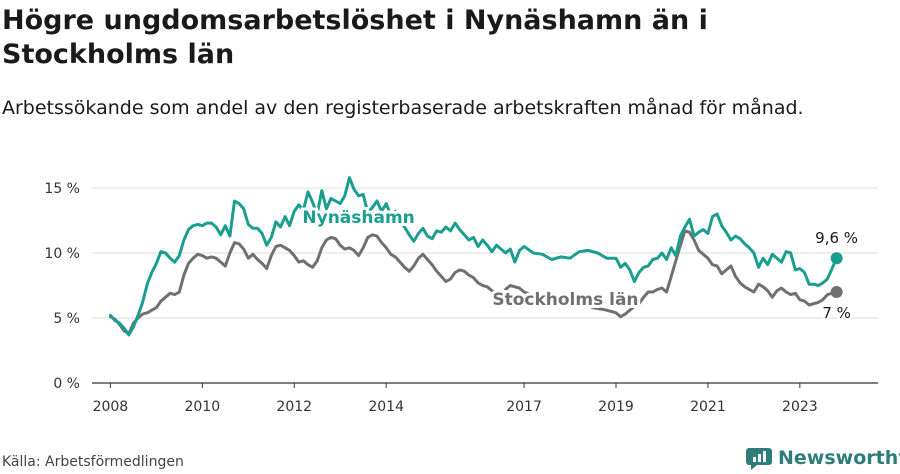  What do you see at coordinates (800, 407) in the screenshot?
I see `x-tick-label: 2023` at bounding box center [800, 407].